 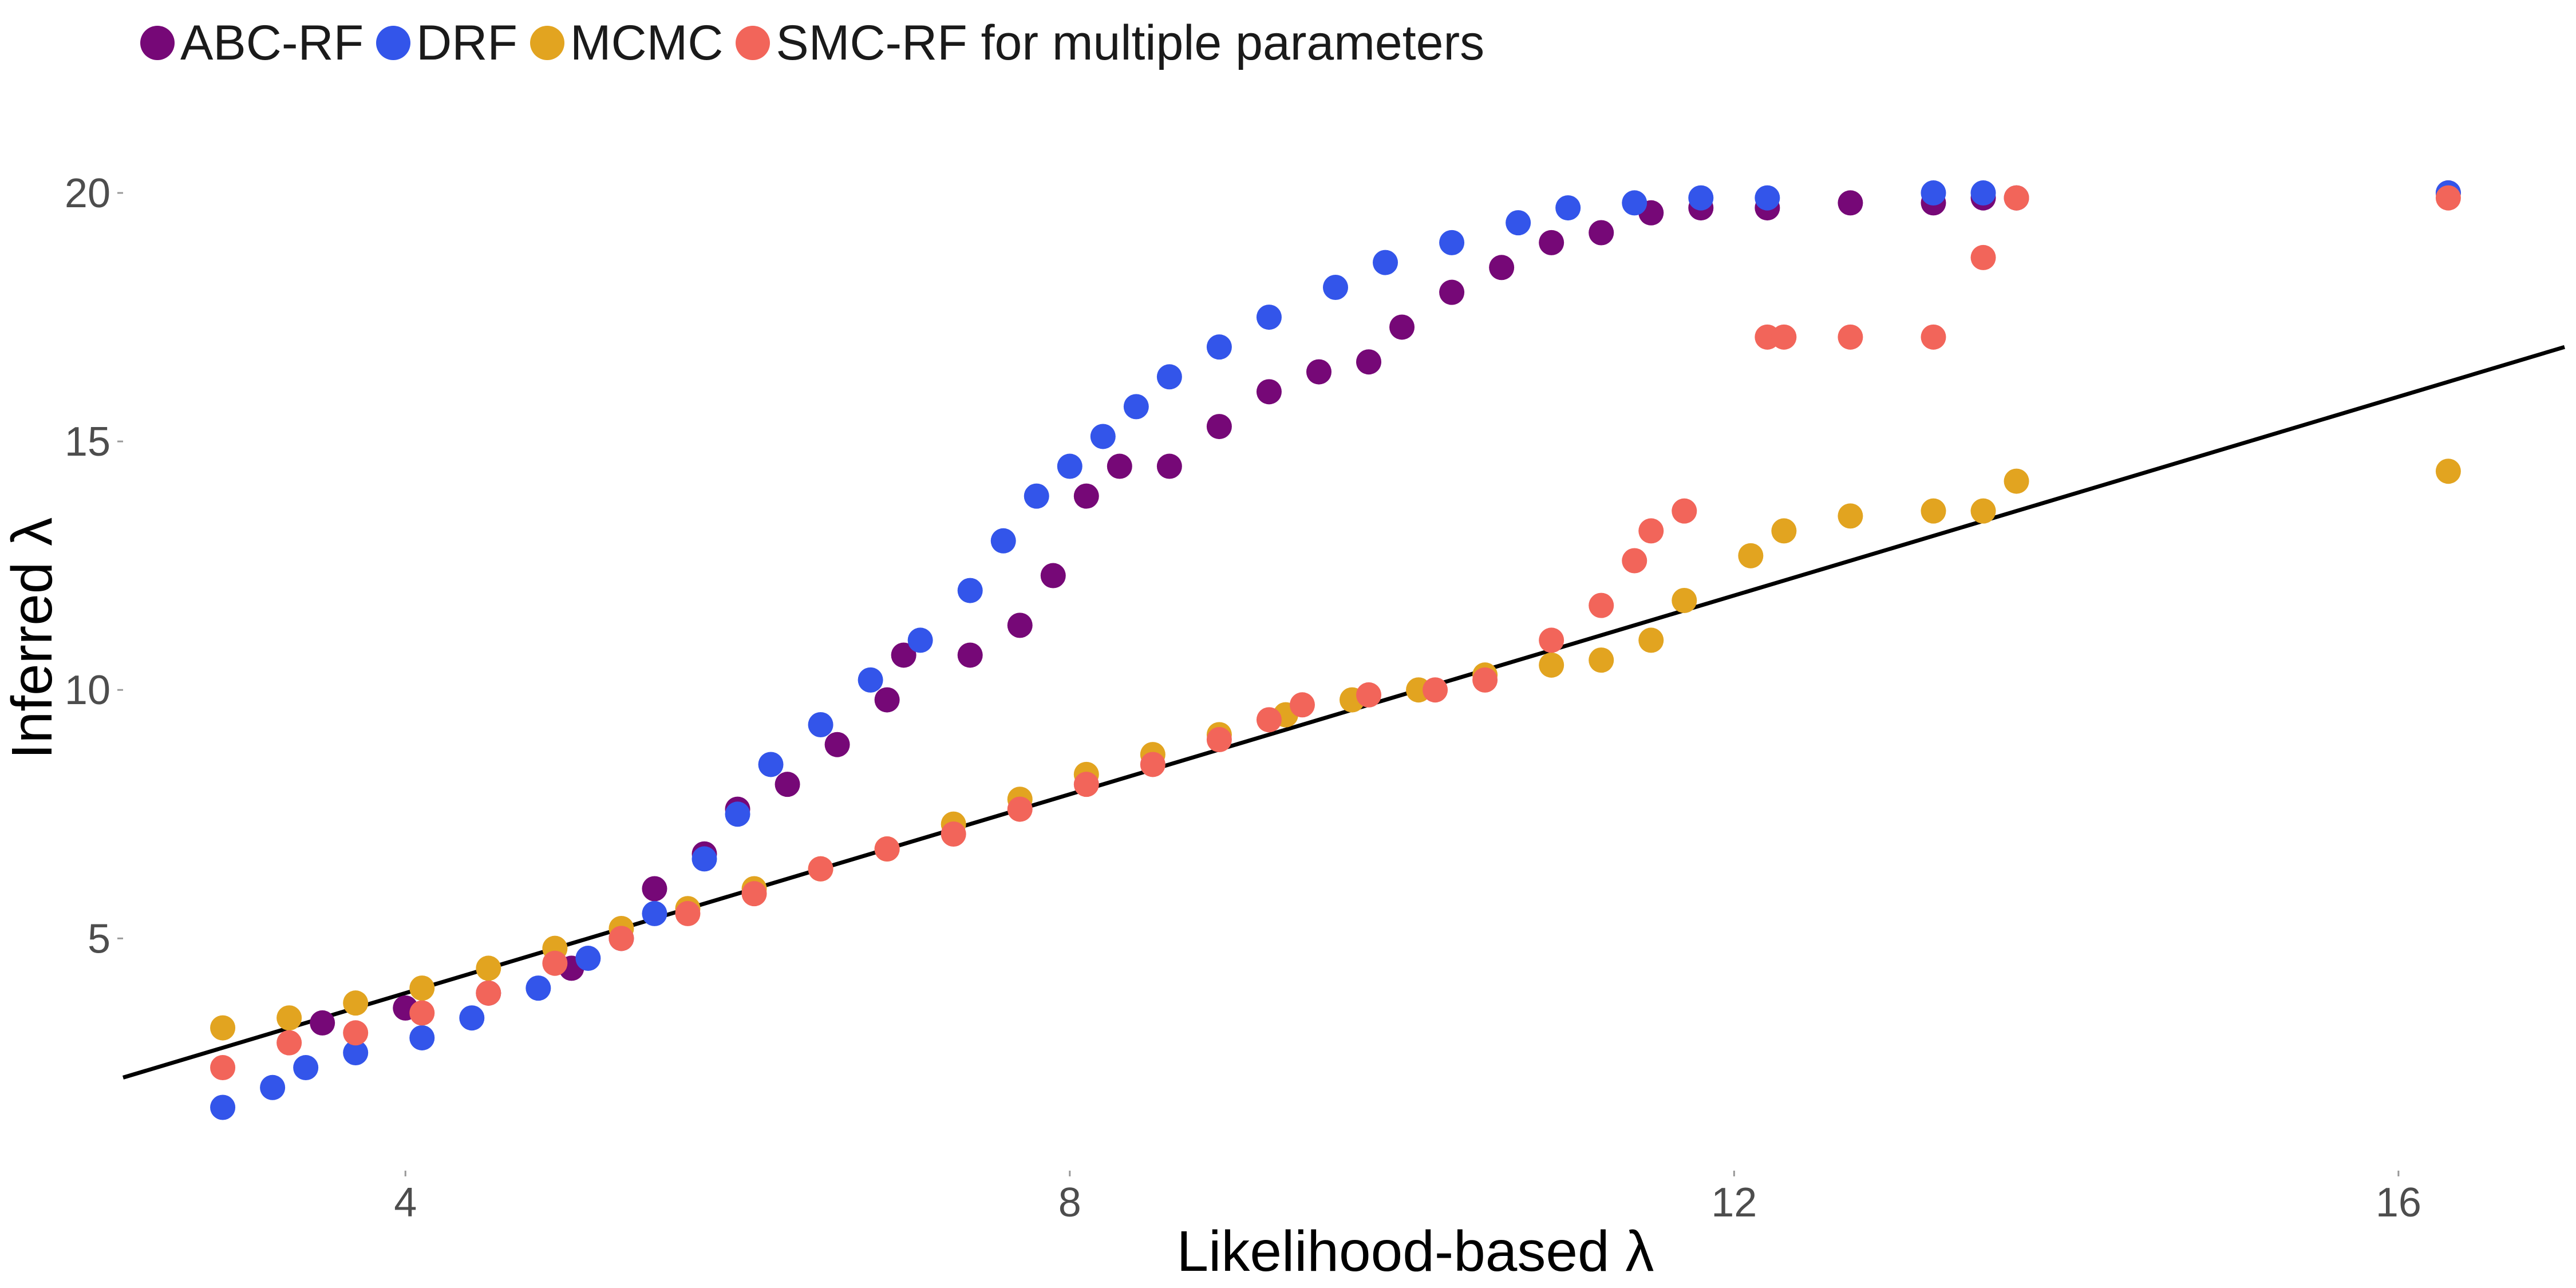 What do you see at coordinates (87, 690) in the screenshot?
I see `y-tick-label: 10` at bounding box center [87, 690].